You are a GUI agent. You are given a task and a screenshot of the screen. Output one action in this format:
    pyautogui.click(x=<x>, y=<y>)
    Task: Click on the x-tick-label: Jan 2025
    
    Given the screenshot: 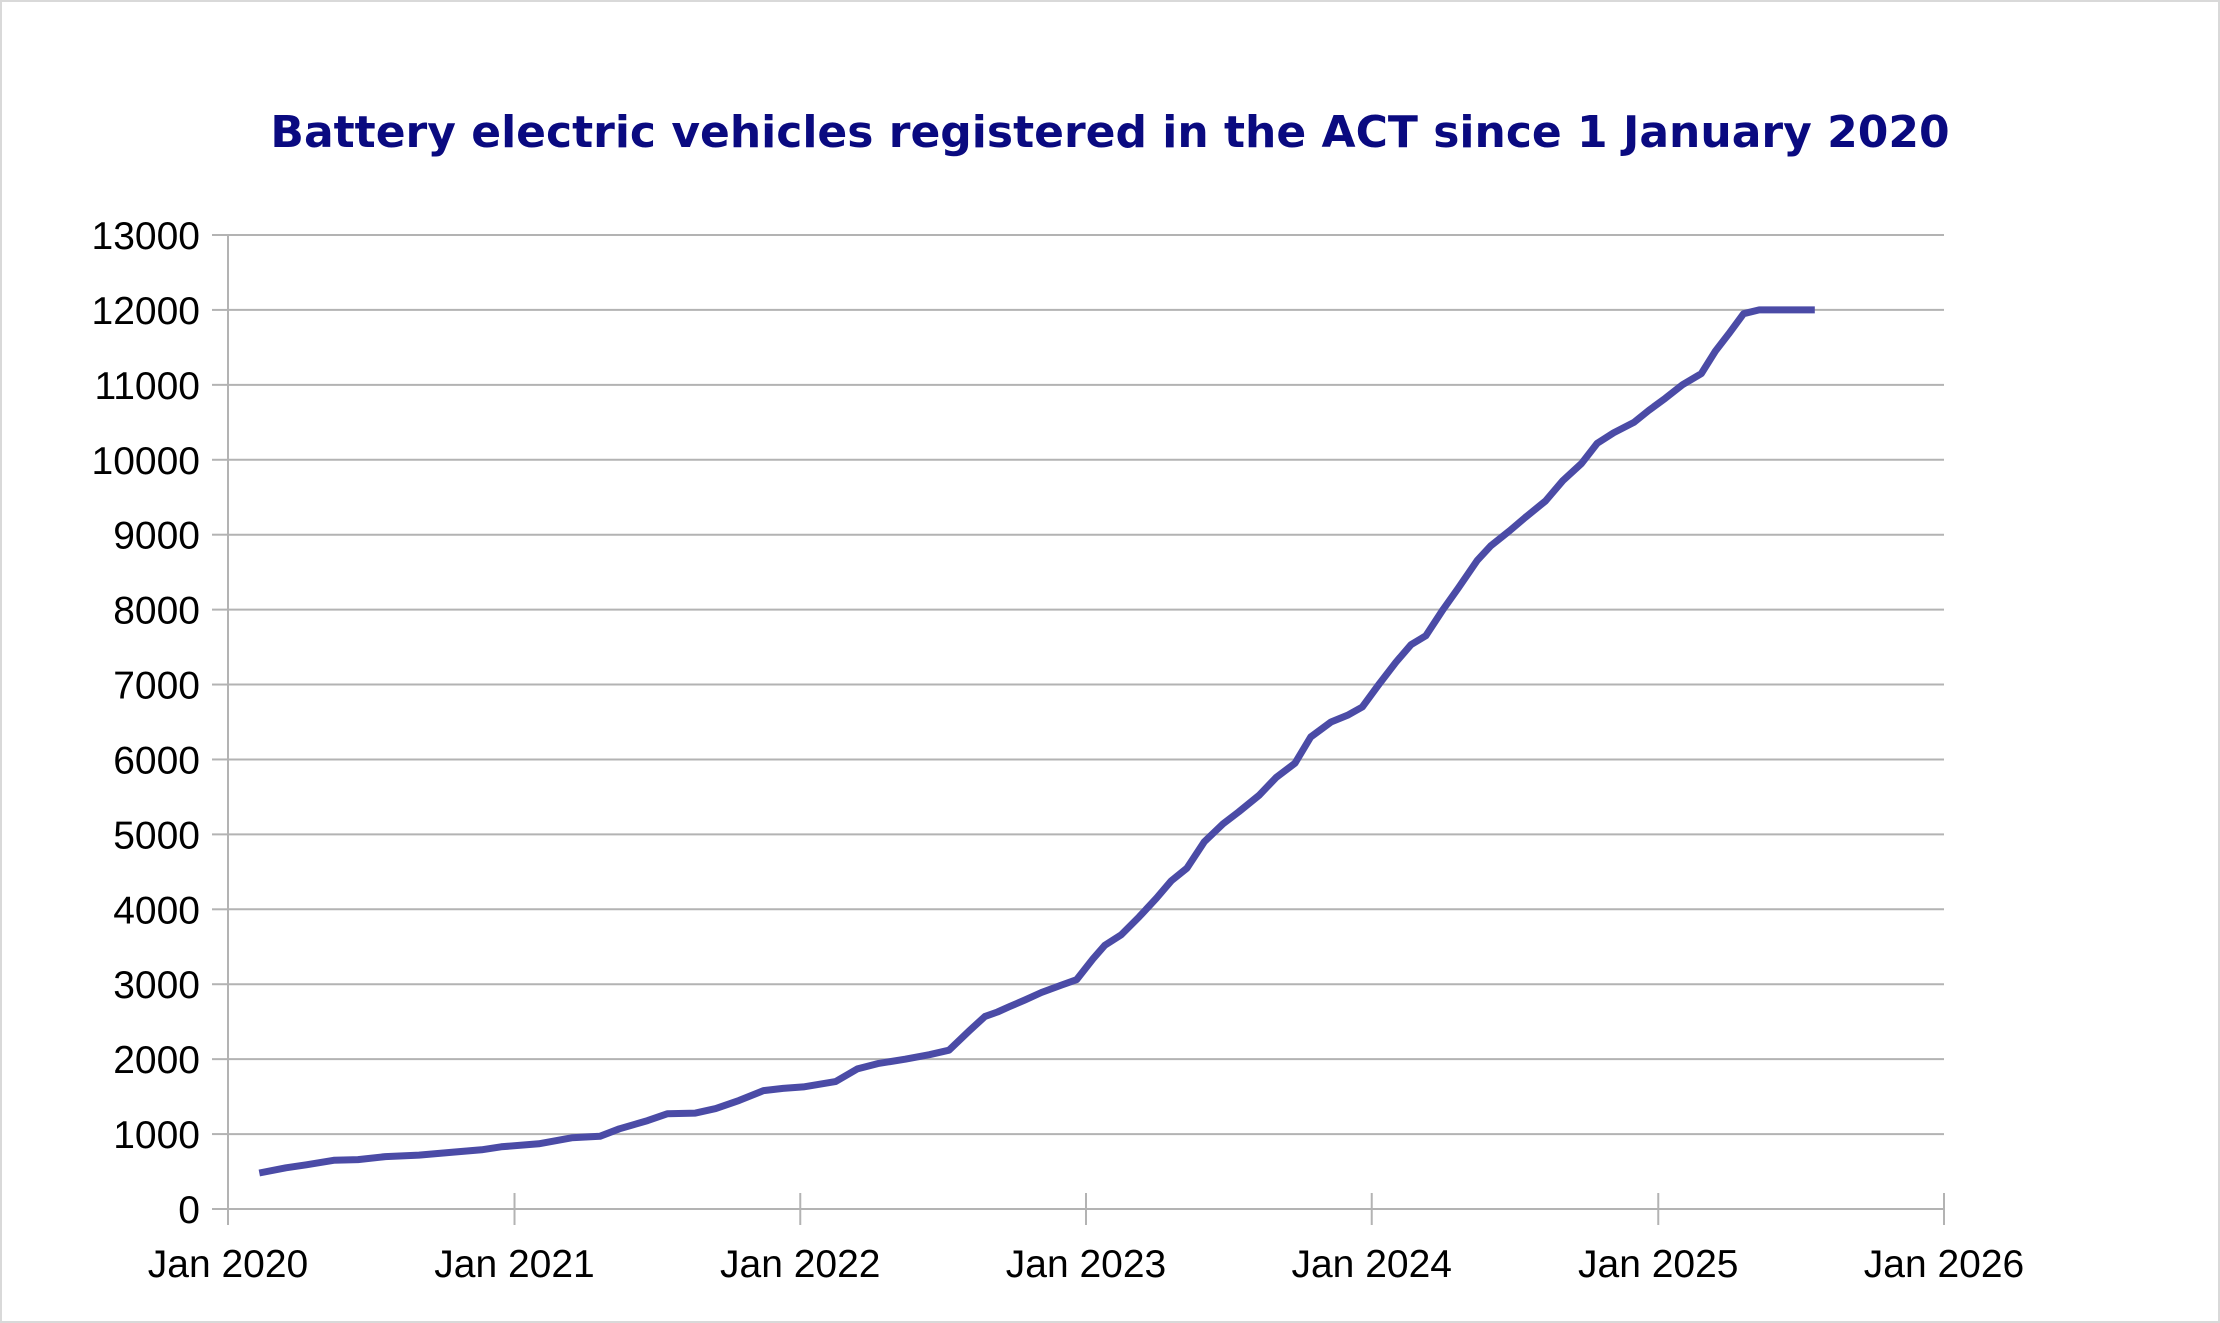 What is the action you would take?
    pyautogui.click(x=1658, y=1264)
    